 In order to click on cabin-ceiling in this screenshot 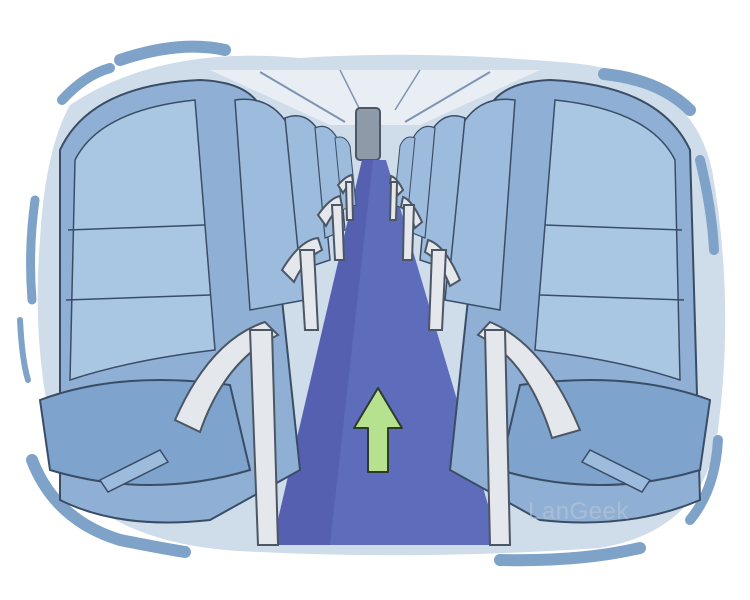, I will do `click(375, 97)`.